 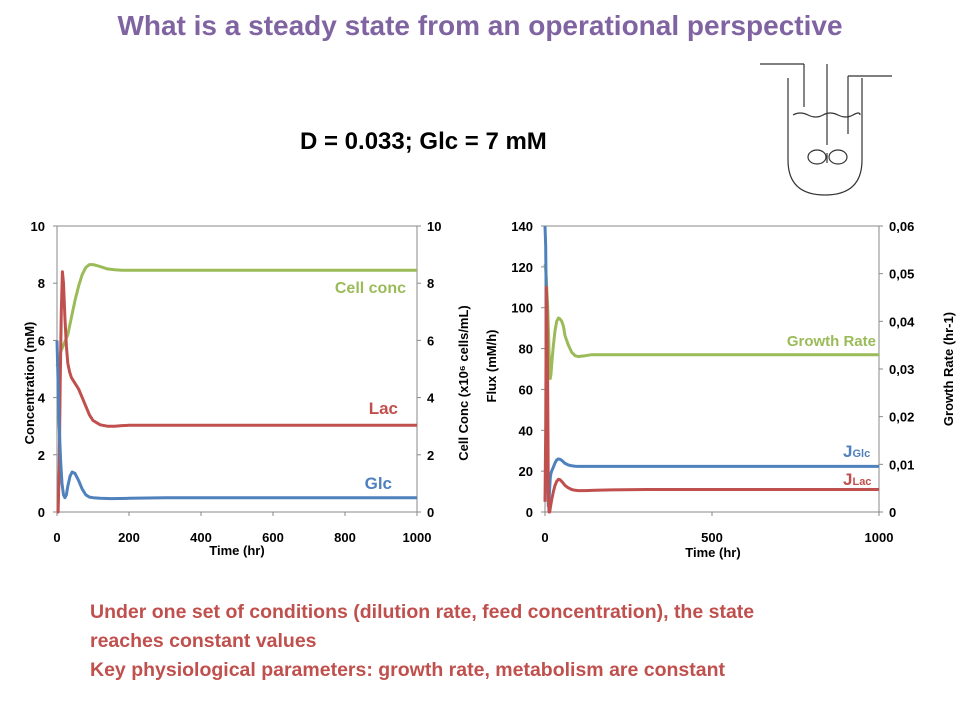 What do you see at coordinates (378, 483) in the screenshot?
I see `glc-label: Glc` at bounding box center [378, 483].